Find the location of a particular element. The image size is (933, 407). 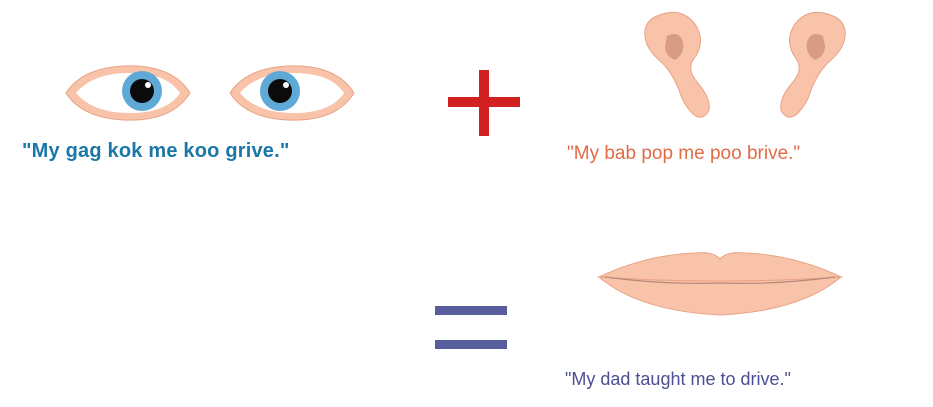

plus-vertical-bar is located at coordinates (484, 103).